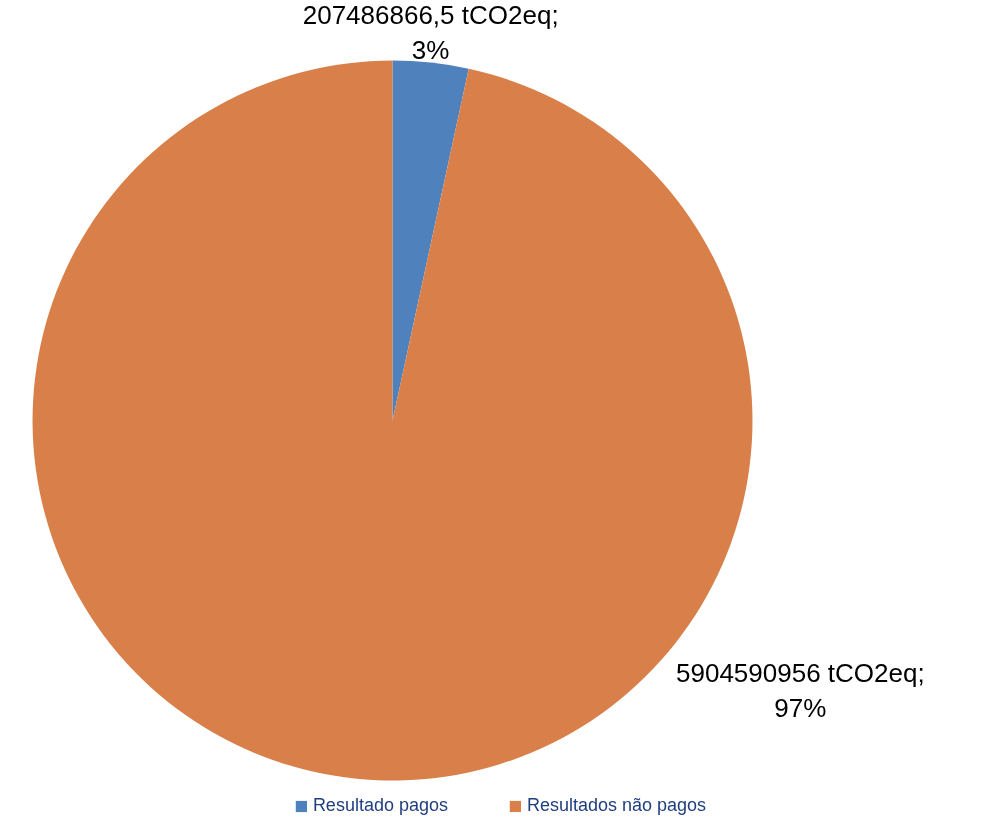  I want to click on legend-label: Resultados não pagos, so click(616, 805).